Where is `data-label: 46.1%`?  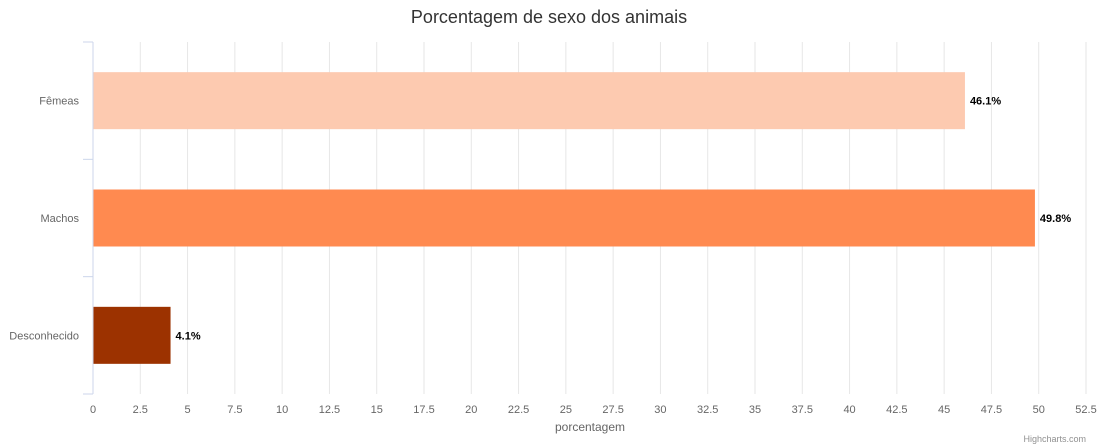 data-label: 46.1% is located at coordinates (985, 102).